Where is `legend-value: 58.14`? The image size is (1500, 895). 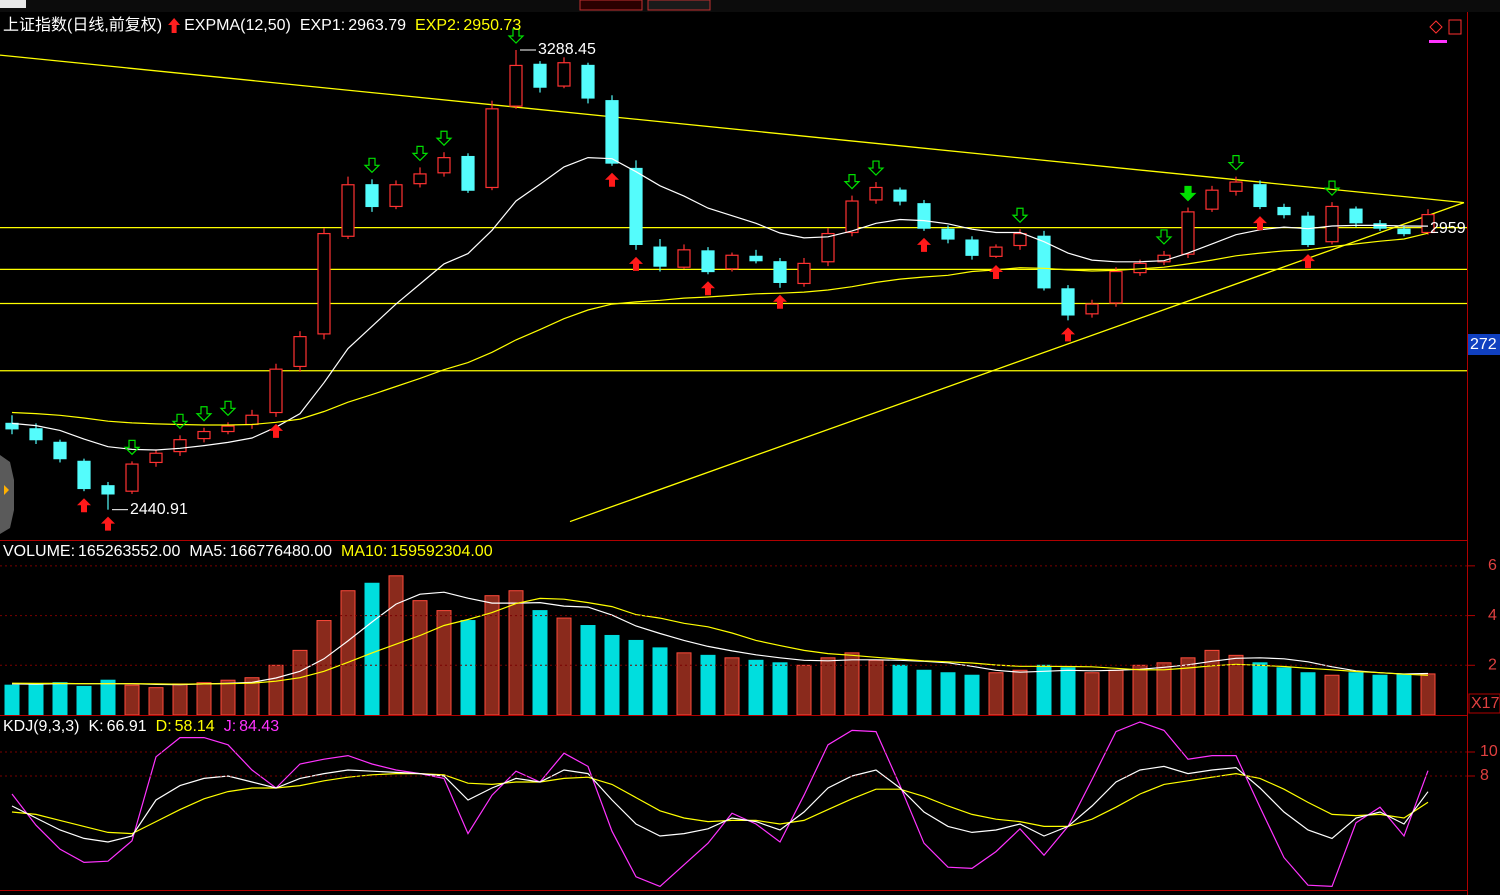 legend-value: 58.14 is located at coordinates (195, 726).